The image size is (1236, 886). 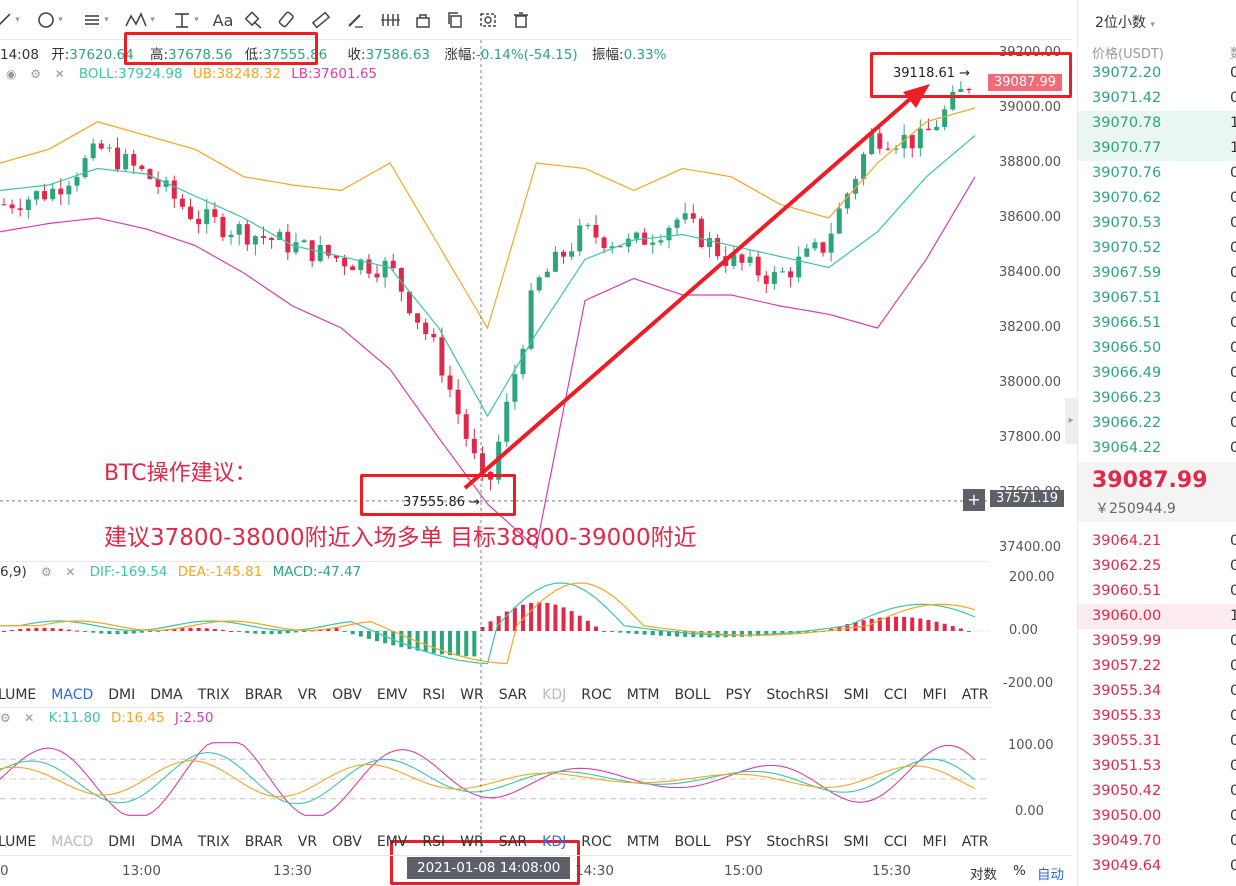 I want to click on wave-icon: ▾, so click(x=140, y=20).